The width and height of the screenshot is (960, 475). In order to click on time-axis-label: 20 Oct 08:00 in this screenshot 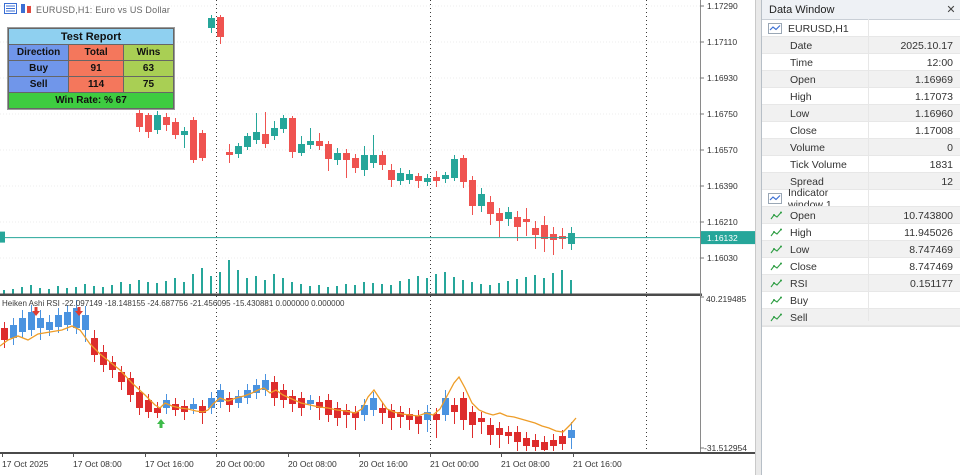, I will do `click(312, 464)`.